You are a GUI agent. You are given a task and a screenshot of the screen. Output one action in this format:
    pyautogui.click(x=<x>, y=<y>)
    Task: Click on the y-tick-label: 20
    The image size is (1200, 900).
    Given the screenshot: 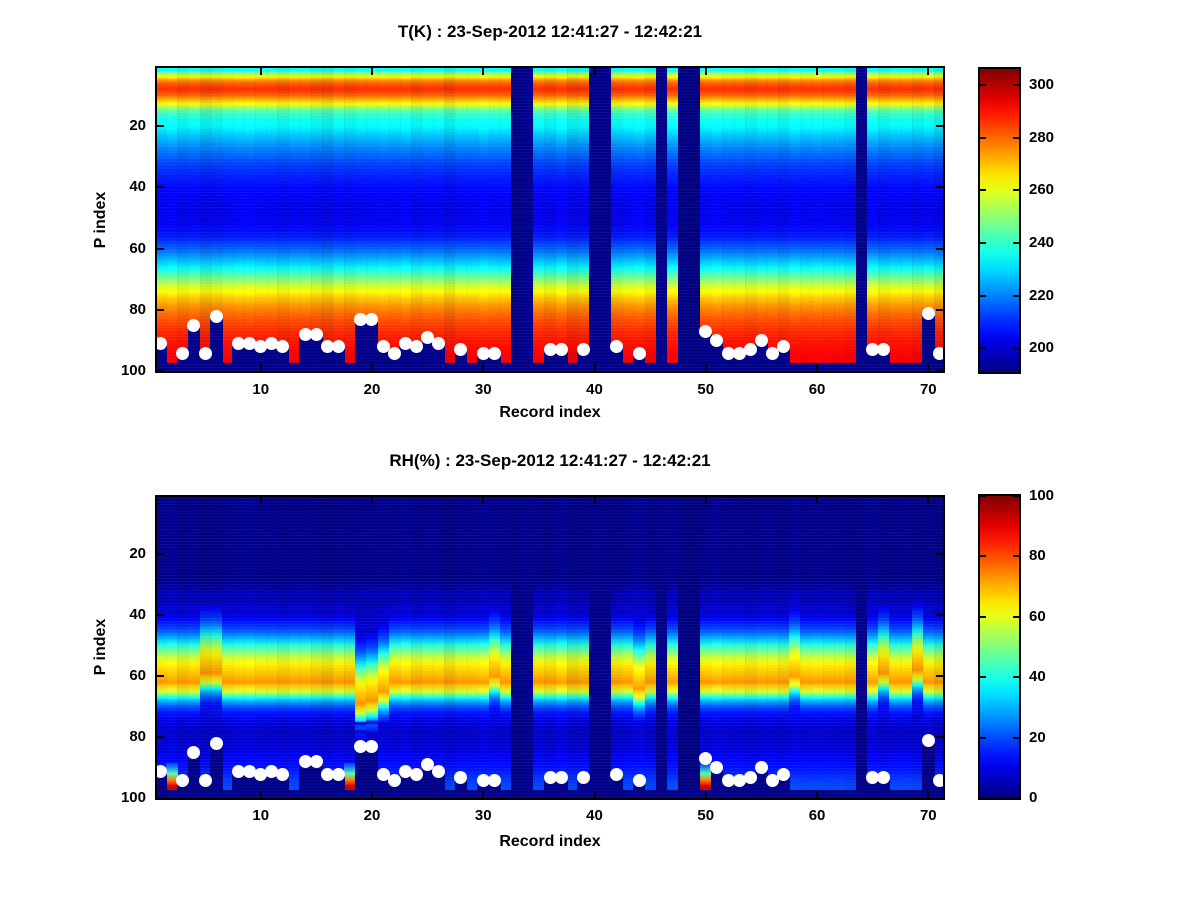 What is the action you would take?
    pyautogui.click(x=137, y=554)
    